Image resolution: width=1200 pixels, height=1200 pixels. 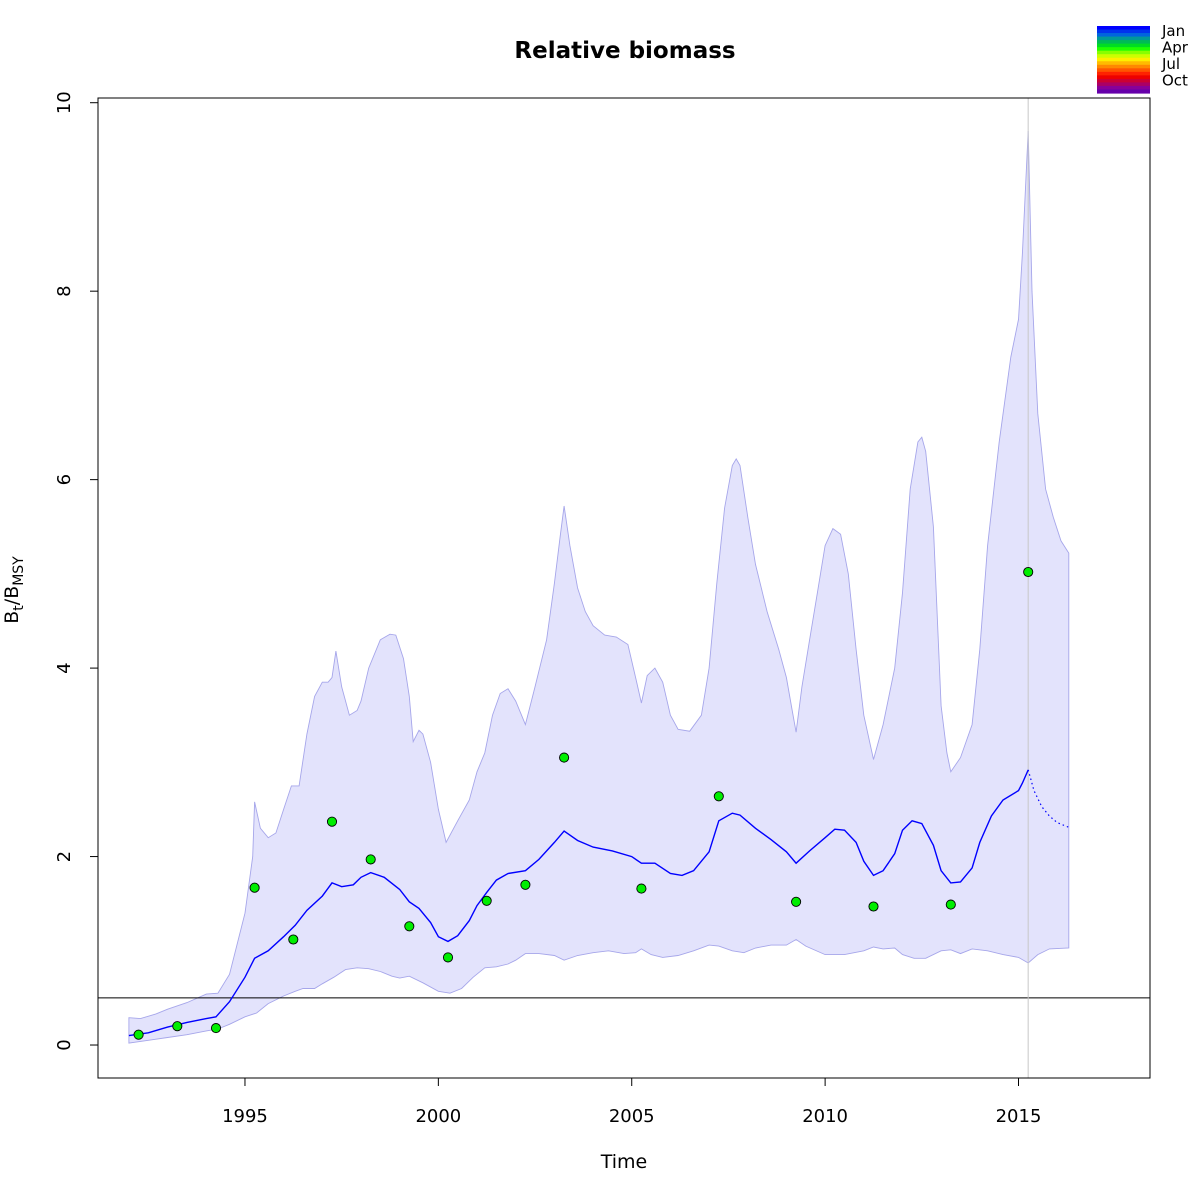 I want to click on y-axis-label-sub2: MSY, so click(x=19, y=571).